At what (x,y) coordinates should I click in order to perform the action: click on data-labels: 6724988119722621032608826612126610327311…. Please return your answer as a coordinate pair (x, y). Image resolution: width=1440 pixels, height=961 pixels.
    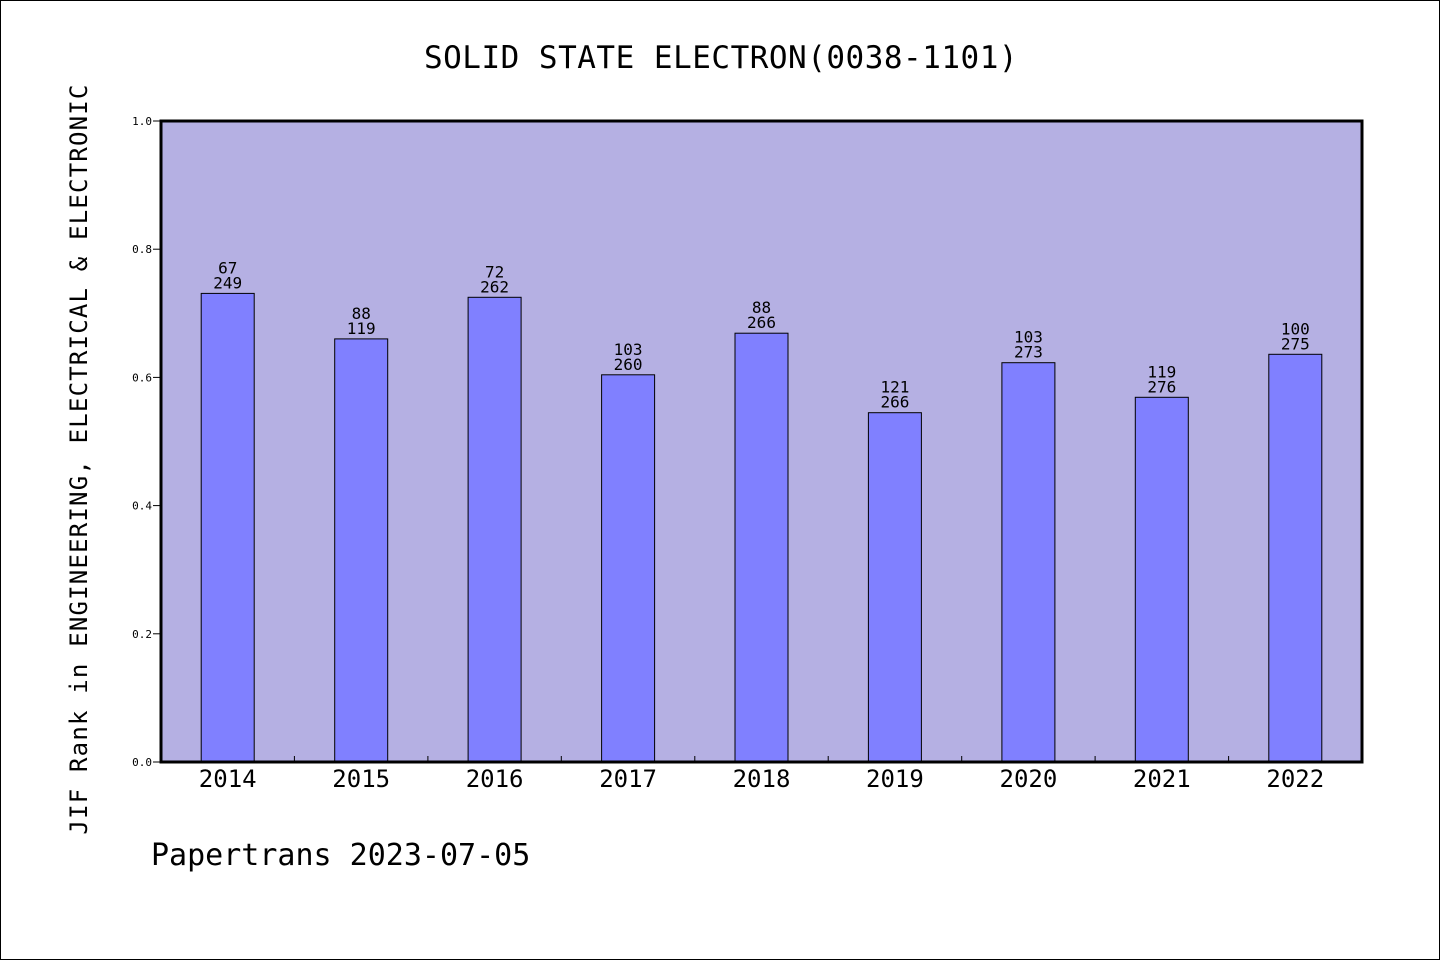
    Looking at the image, I should click on (761, 334).